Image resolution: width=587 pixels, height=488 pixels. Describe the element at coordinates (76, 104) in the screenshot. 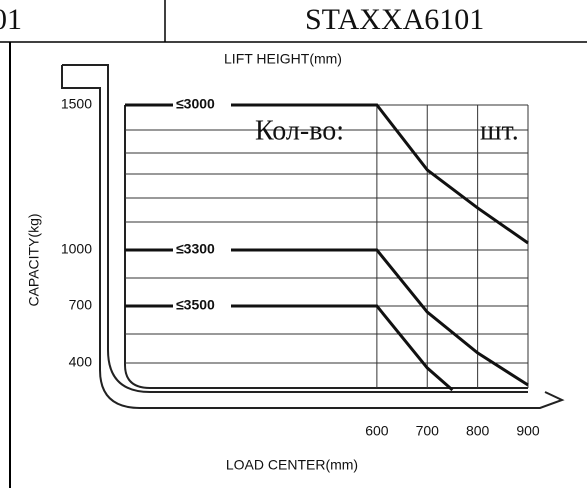

I see `y-tick-label: 1500` at that location.